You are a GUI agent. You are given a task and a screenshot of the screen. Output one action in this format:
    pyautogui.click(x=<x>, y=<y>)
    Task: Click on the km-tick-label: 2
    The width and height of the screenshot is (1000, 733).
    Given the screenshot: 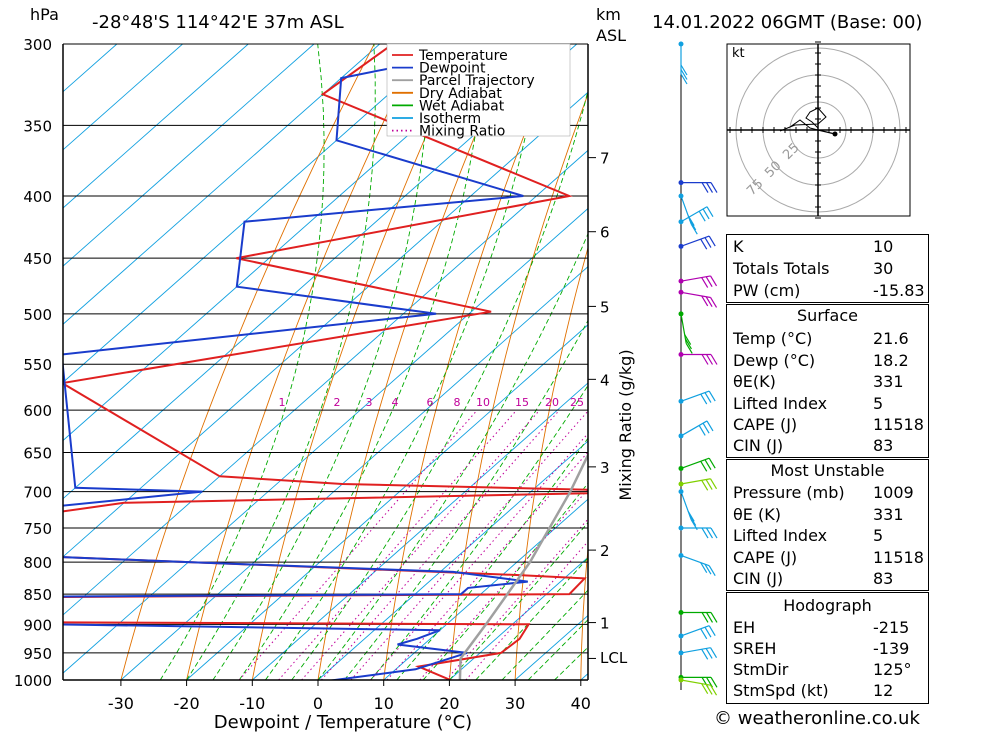 What is the action you would take?
    pyautogui.click(x=605, y=551)
    